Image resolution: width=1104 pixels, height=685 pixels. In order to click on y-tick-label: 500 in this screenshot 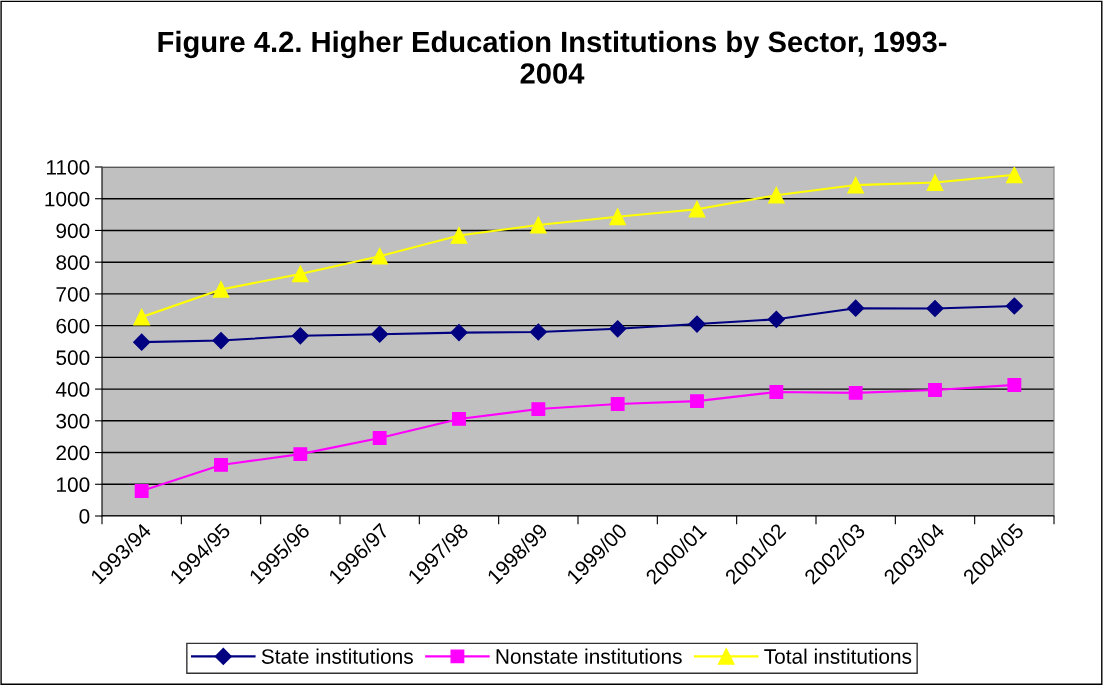, I will do `click(73, 358)`.